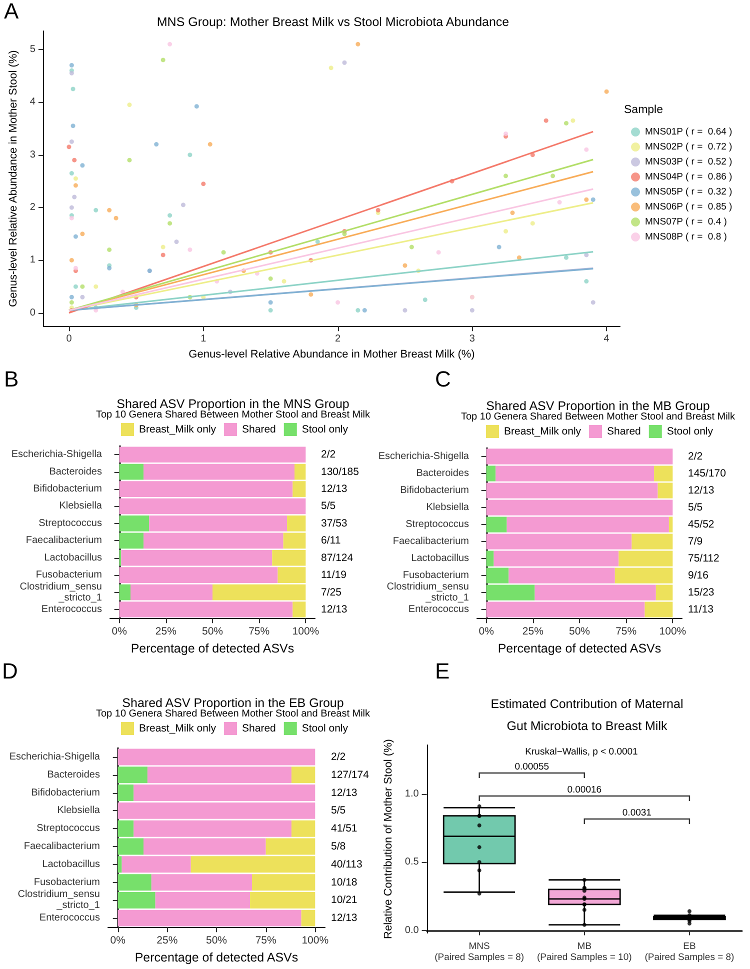  I want to click on text: A, so click(11, 12).